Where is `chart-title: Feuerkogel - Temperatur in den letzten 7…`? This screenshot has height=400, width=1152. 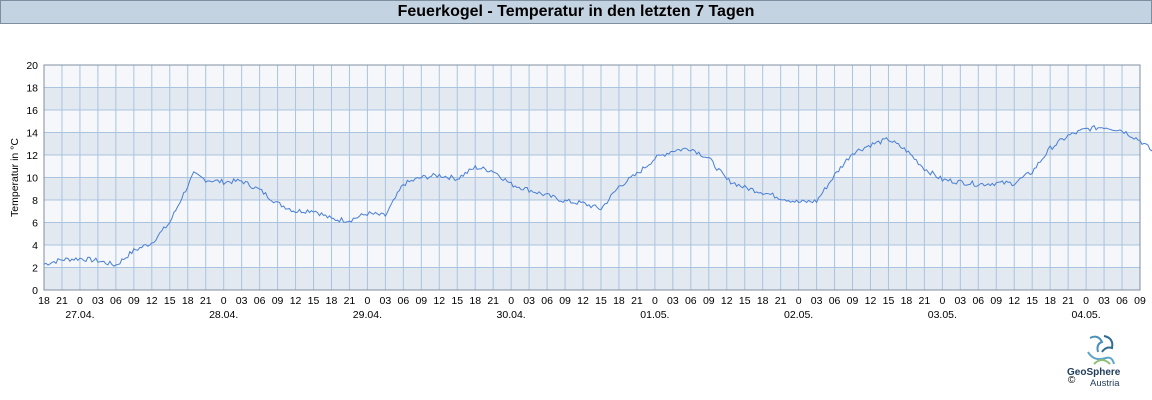
chart-title: Feuerkogel - Temperatur in den letzten 7… is located at coordinates (576, 11).